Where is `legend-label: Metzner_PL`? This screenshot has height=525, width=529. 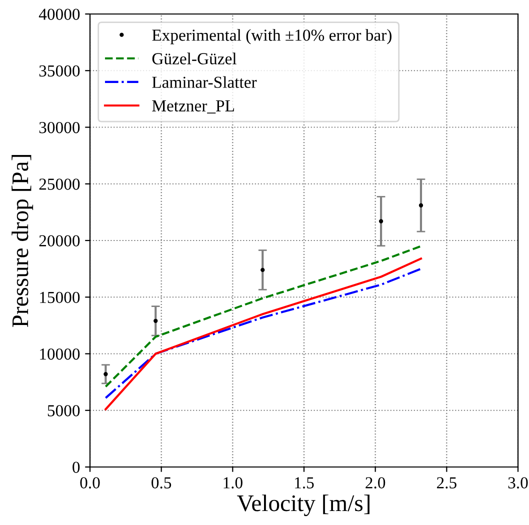 legend-label: Metzner_PL is located at coordinates (193, 107).